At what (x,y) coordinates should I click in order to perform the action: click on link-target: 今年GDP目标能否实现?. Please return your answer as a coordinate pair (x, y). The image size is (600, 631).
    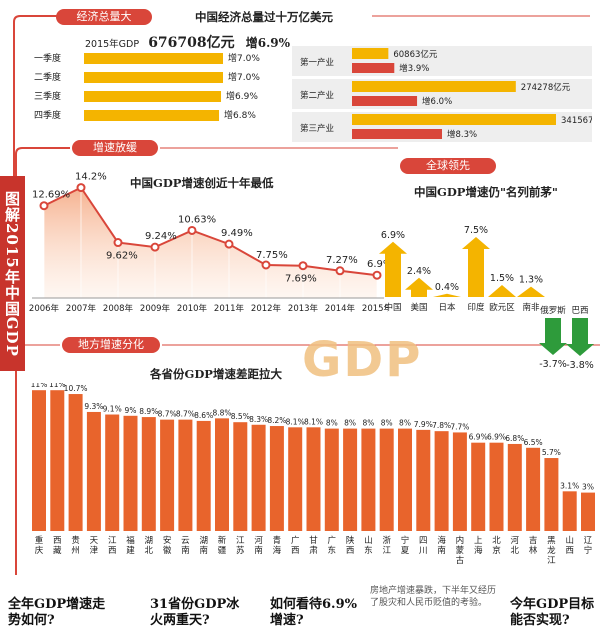
    Looking at the image, I should click on (552, 612).